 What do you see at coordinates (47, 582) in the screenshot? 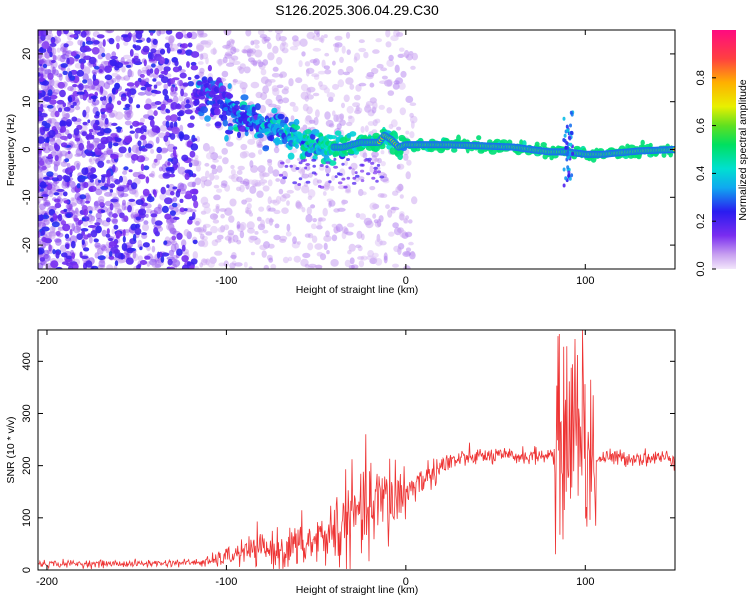
I see `snr-xtick-label: -200` at bounding box center [47, 582].